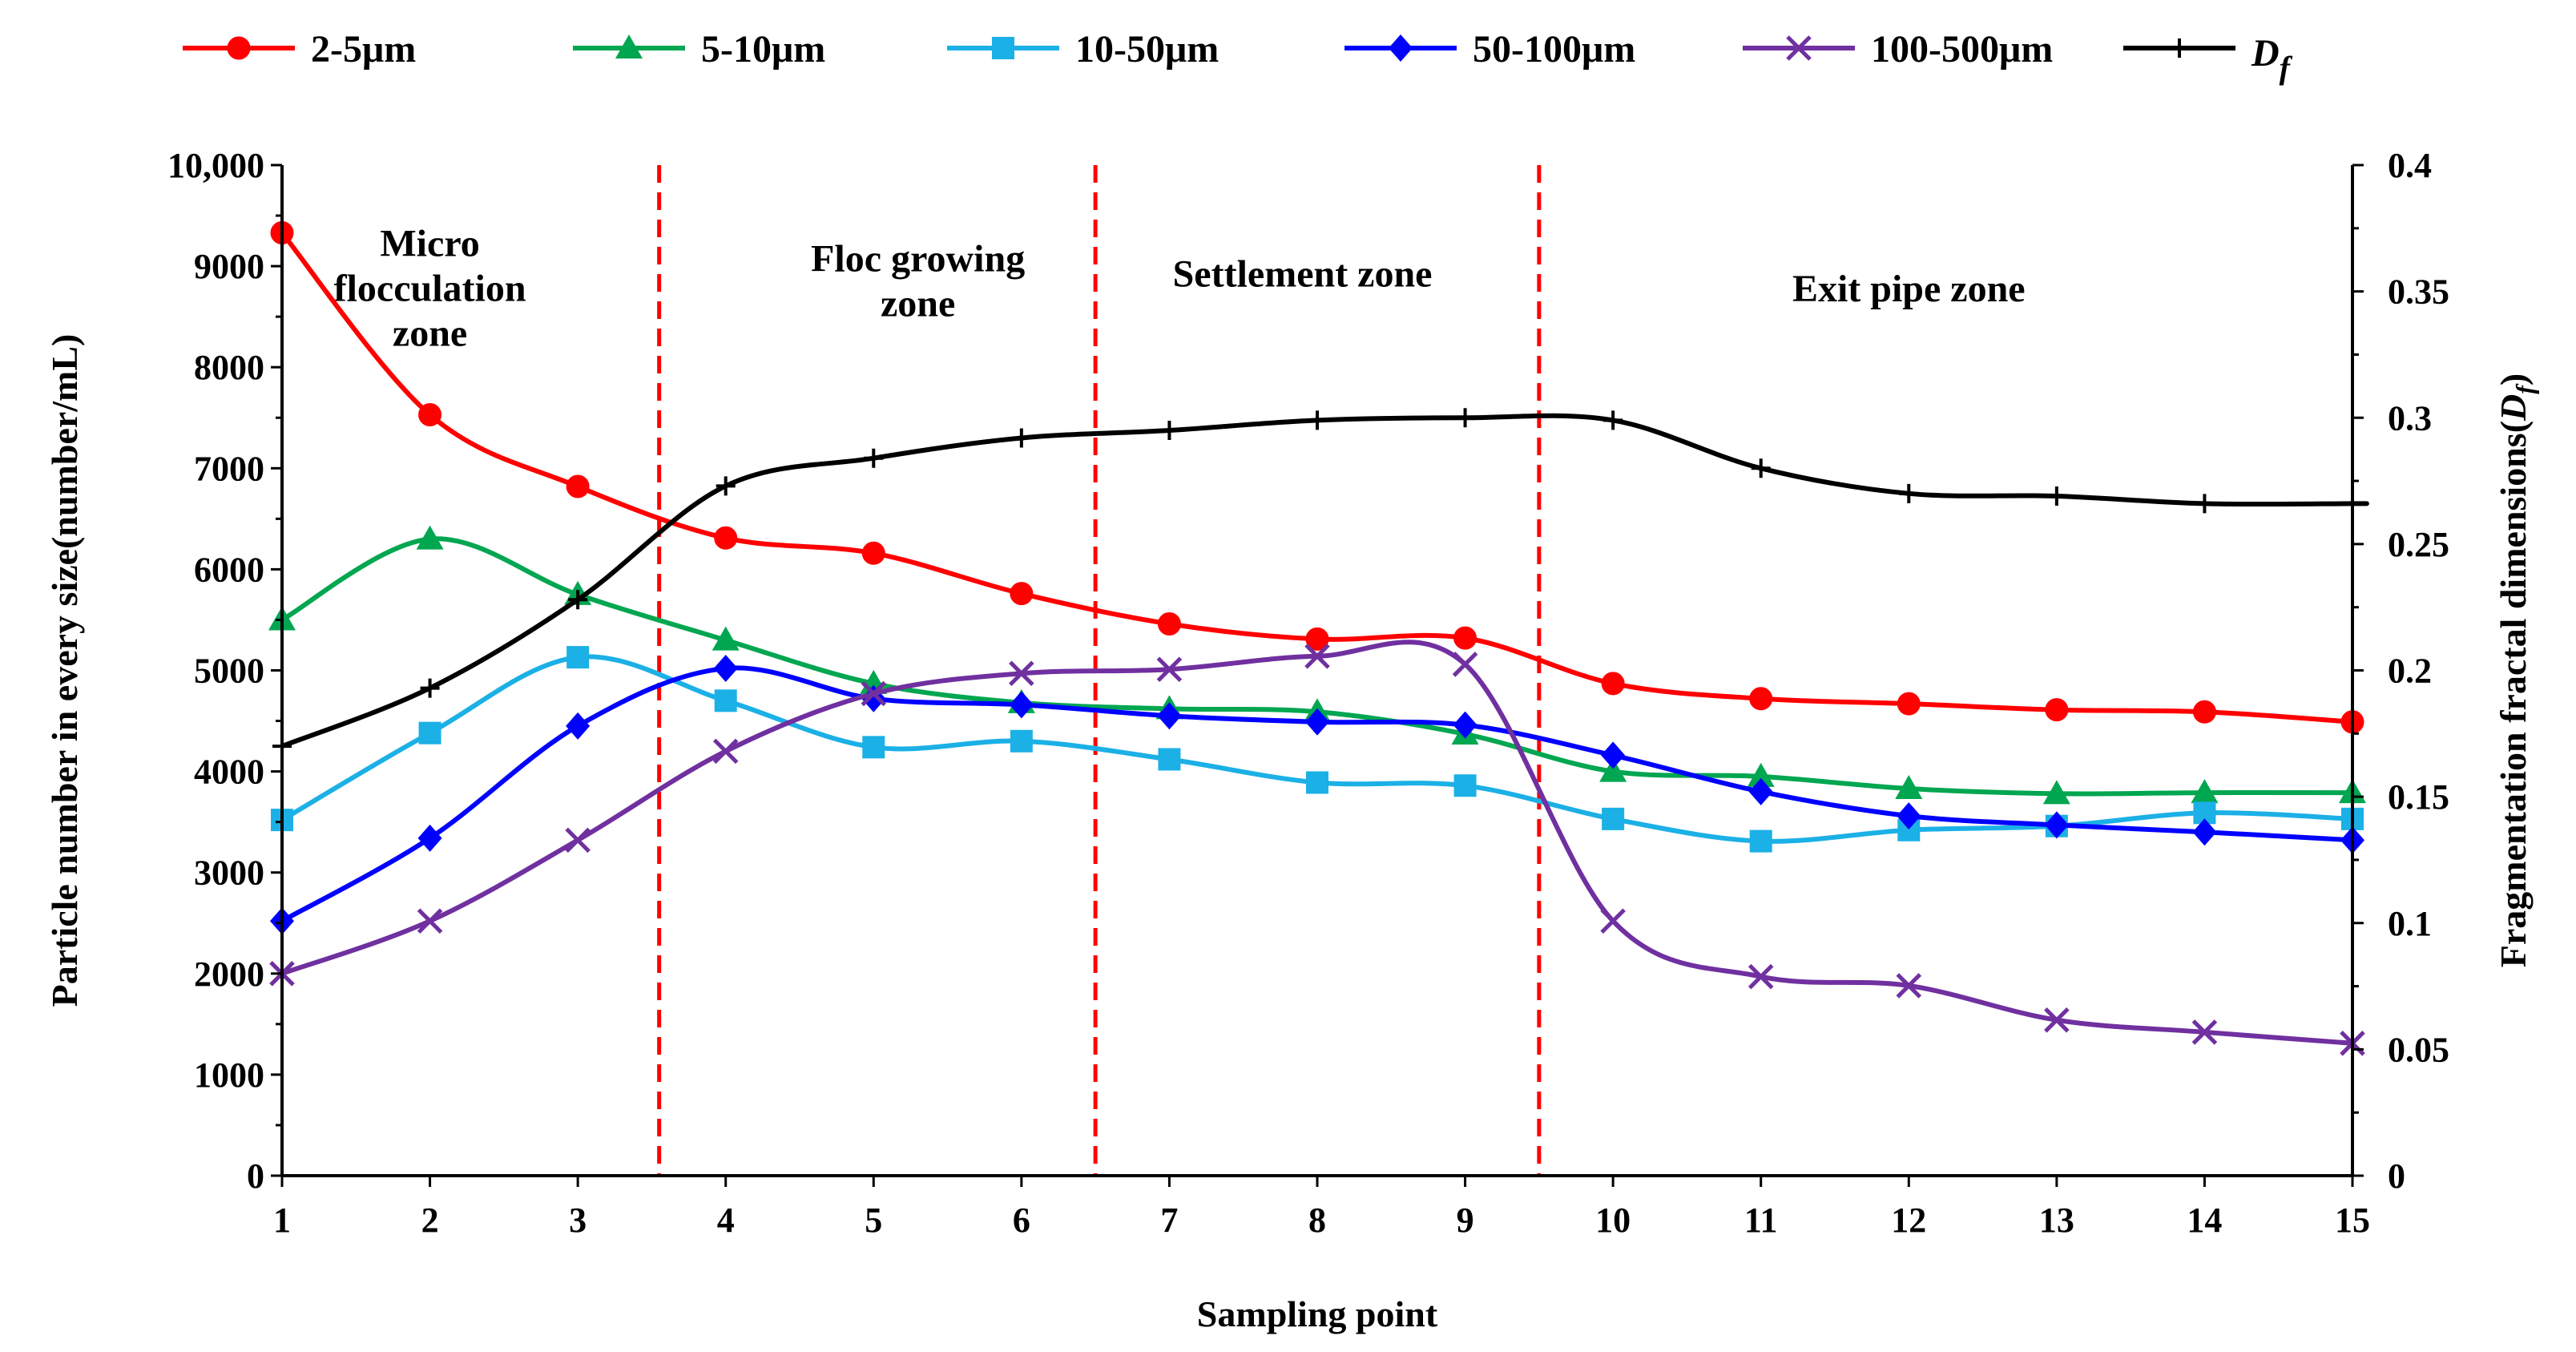  I want to click on y2-tick-label: 0, so click(2396, 1176).